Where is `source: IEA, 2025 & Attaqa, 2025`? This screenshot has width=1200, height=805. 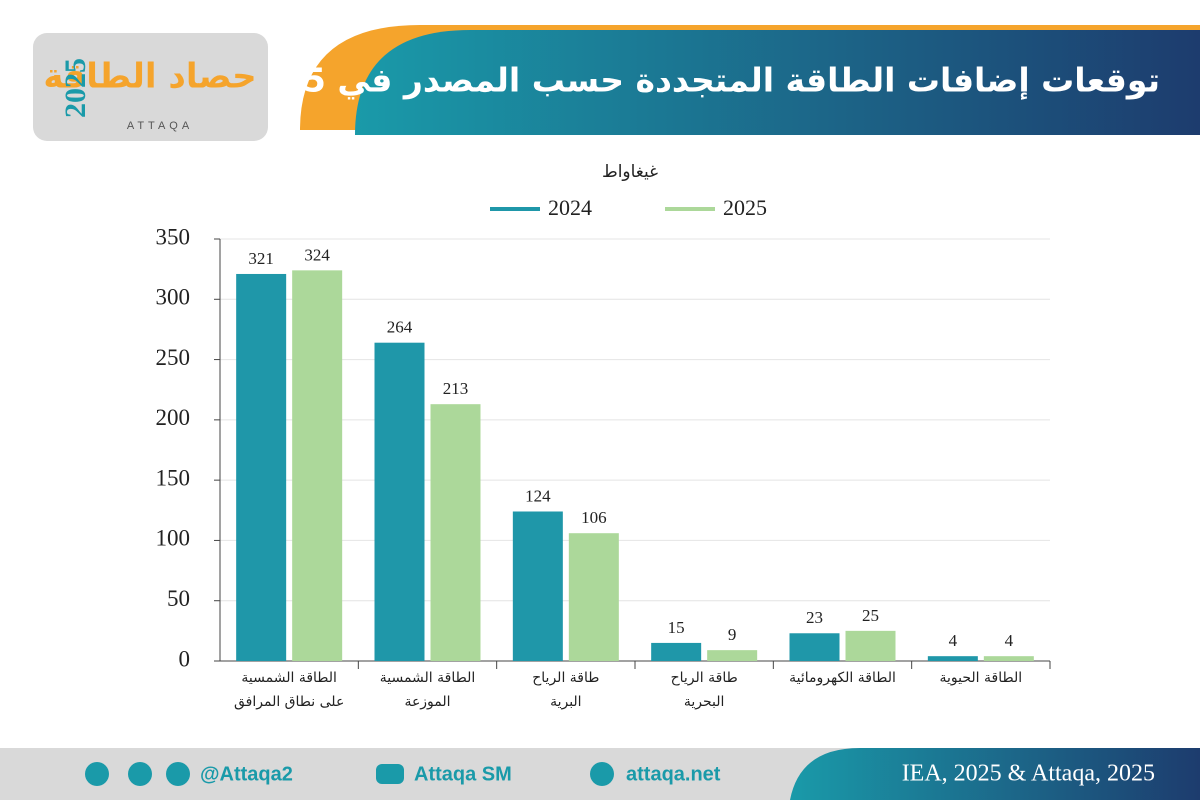 source: IEA, 2025 & Attaqa, 2025 is located at coordinates (1028, 774).